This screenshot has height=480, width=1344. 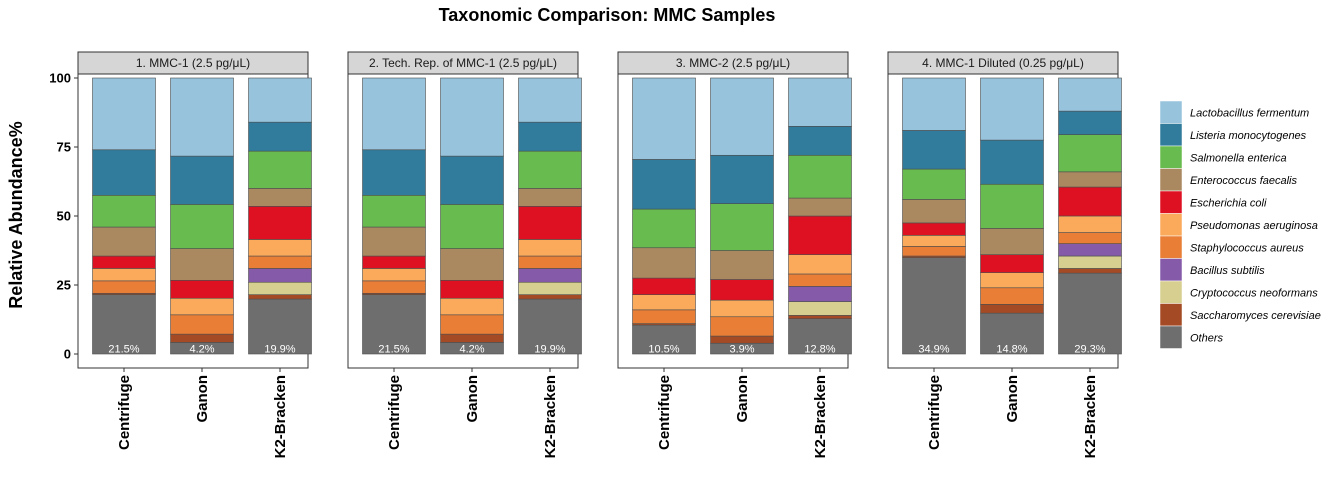 I want to click on others-percent-label: 29.3%, so click(x=1089, y=350).